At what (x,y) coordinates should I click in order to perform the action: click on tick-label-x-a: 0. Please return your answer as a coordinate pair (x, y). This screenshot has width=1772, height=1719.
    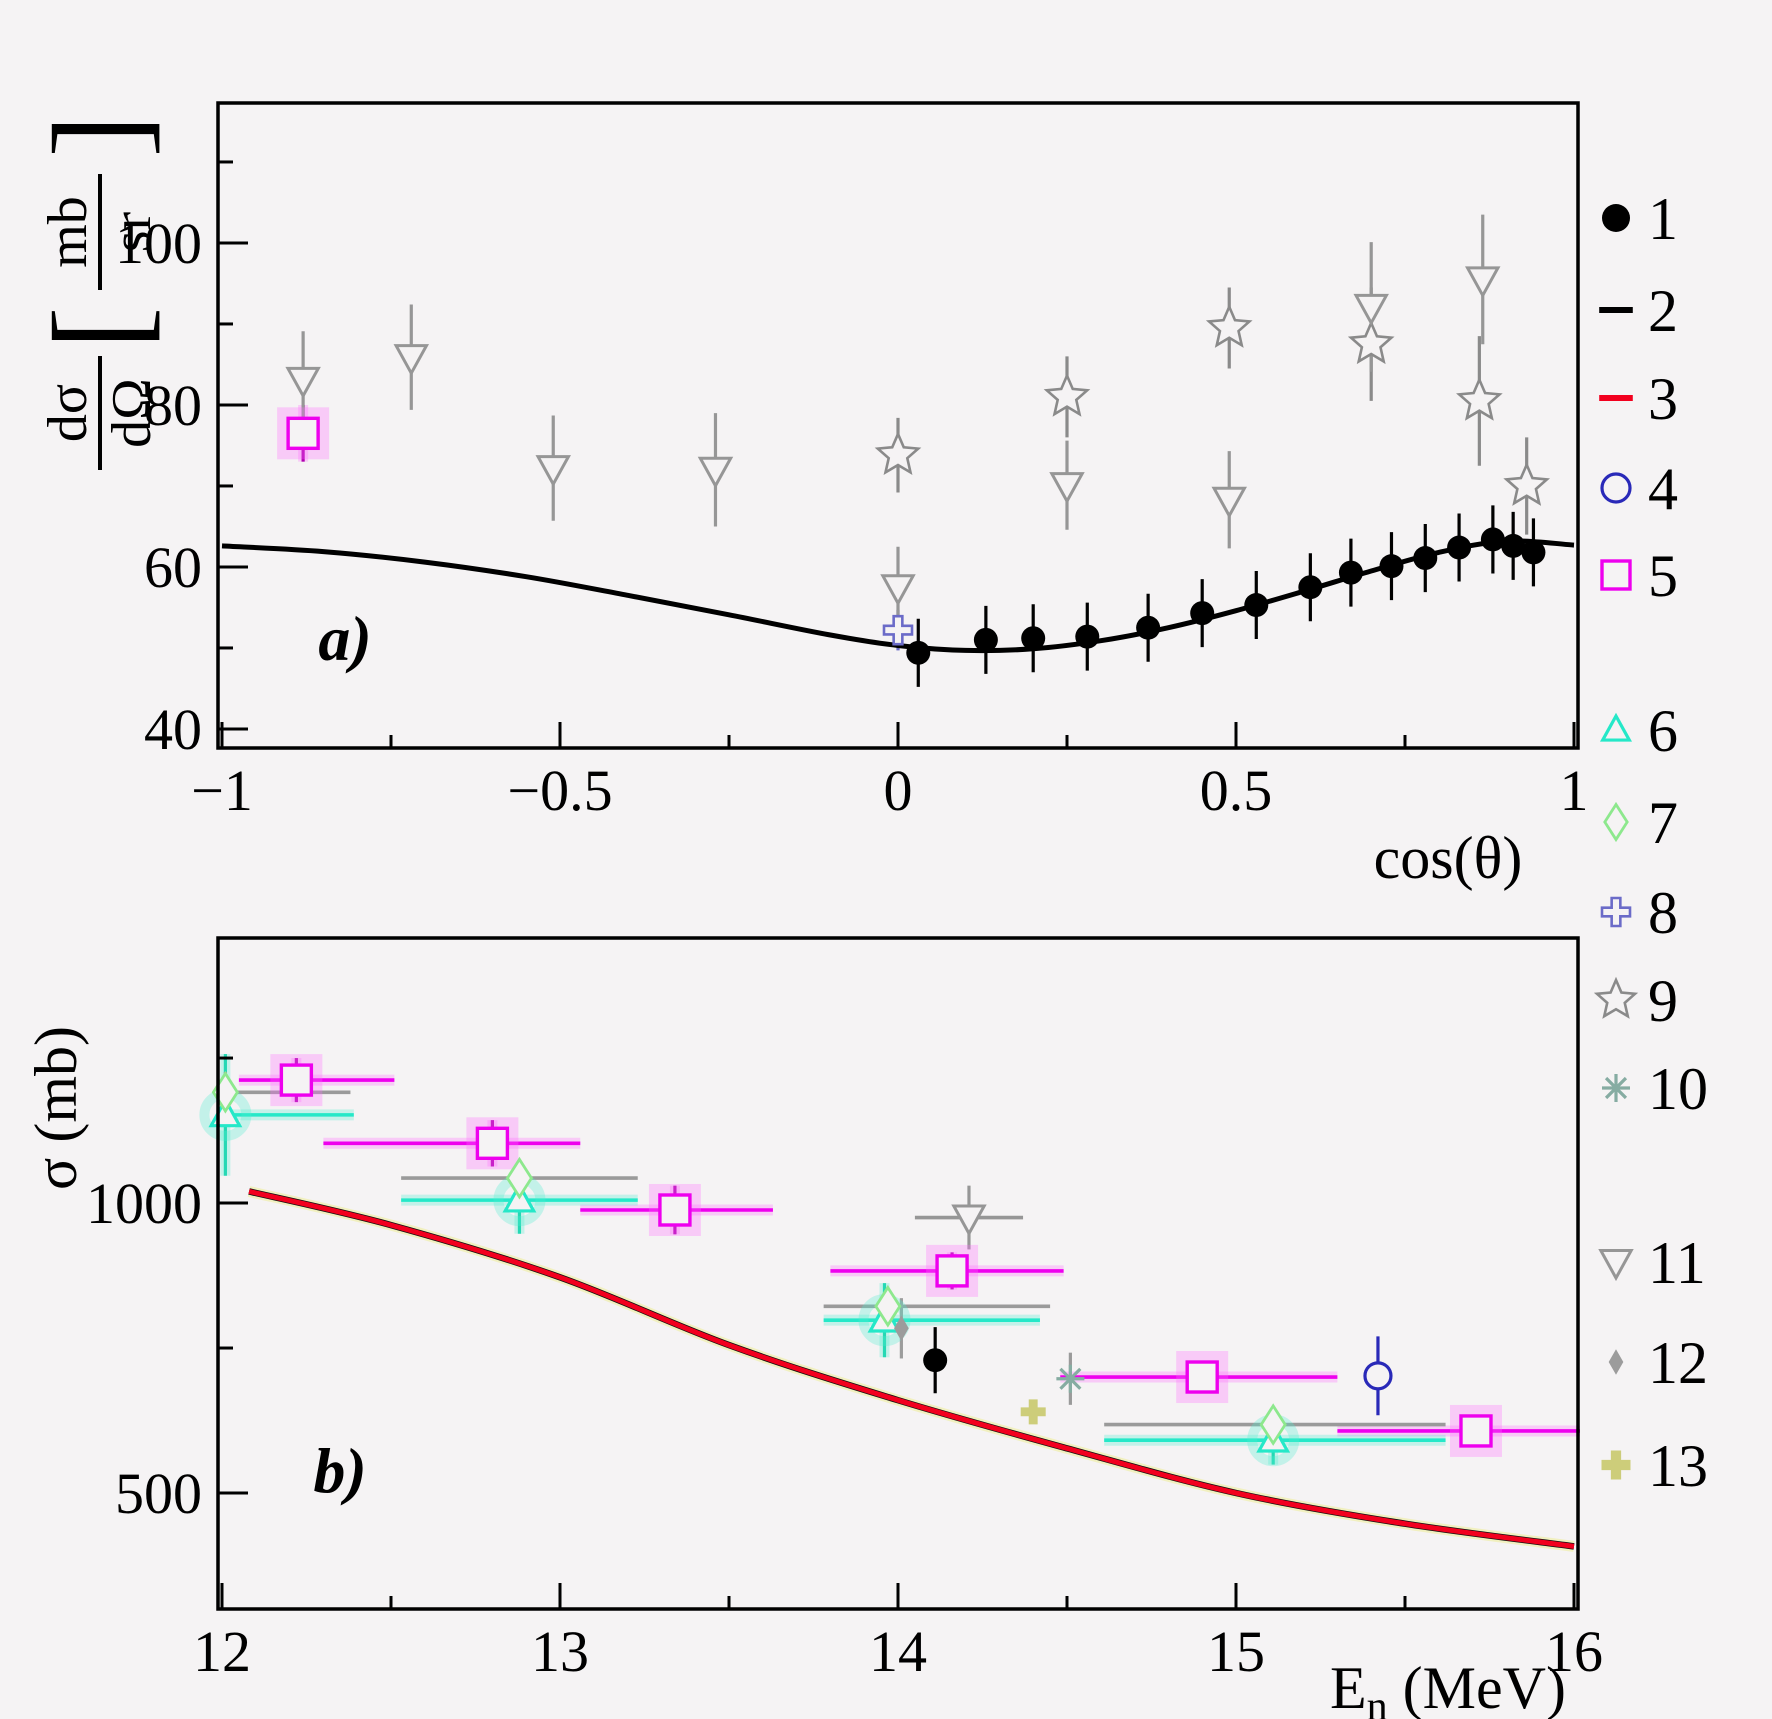
    Looking at the image, I should click on (898, 790).